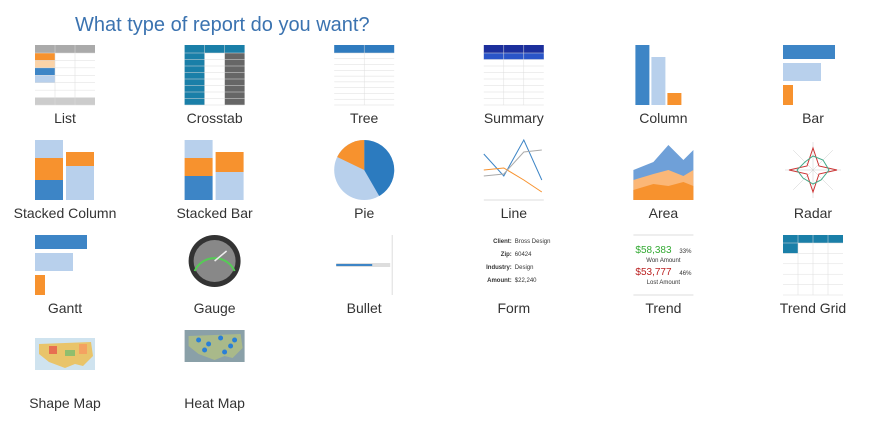  What do you see at coordinates (364, 118) in the screenshot?
I see `report-label: Tree` at bounding box center [364, 118].